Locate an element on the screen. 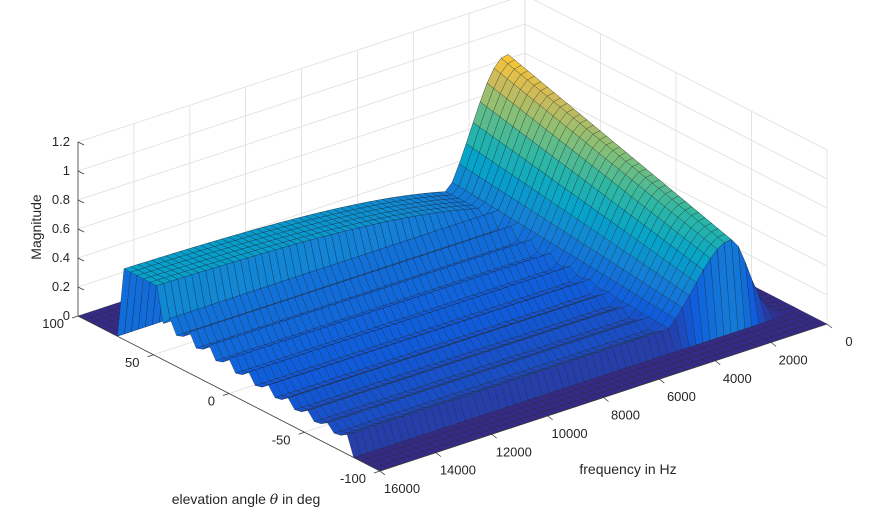 The width and height of the screenshot is (872, 519). z-tick-label: 0.8 is located at coordinates (61, 199).